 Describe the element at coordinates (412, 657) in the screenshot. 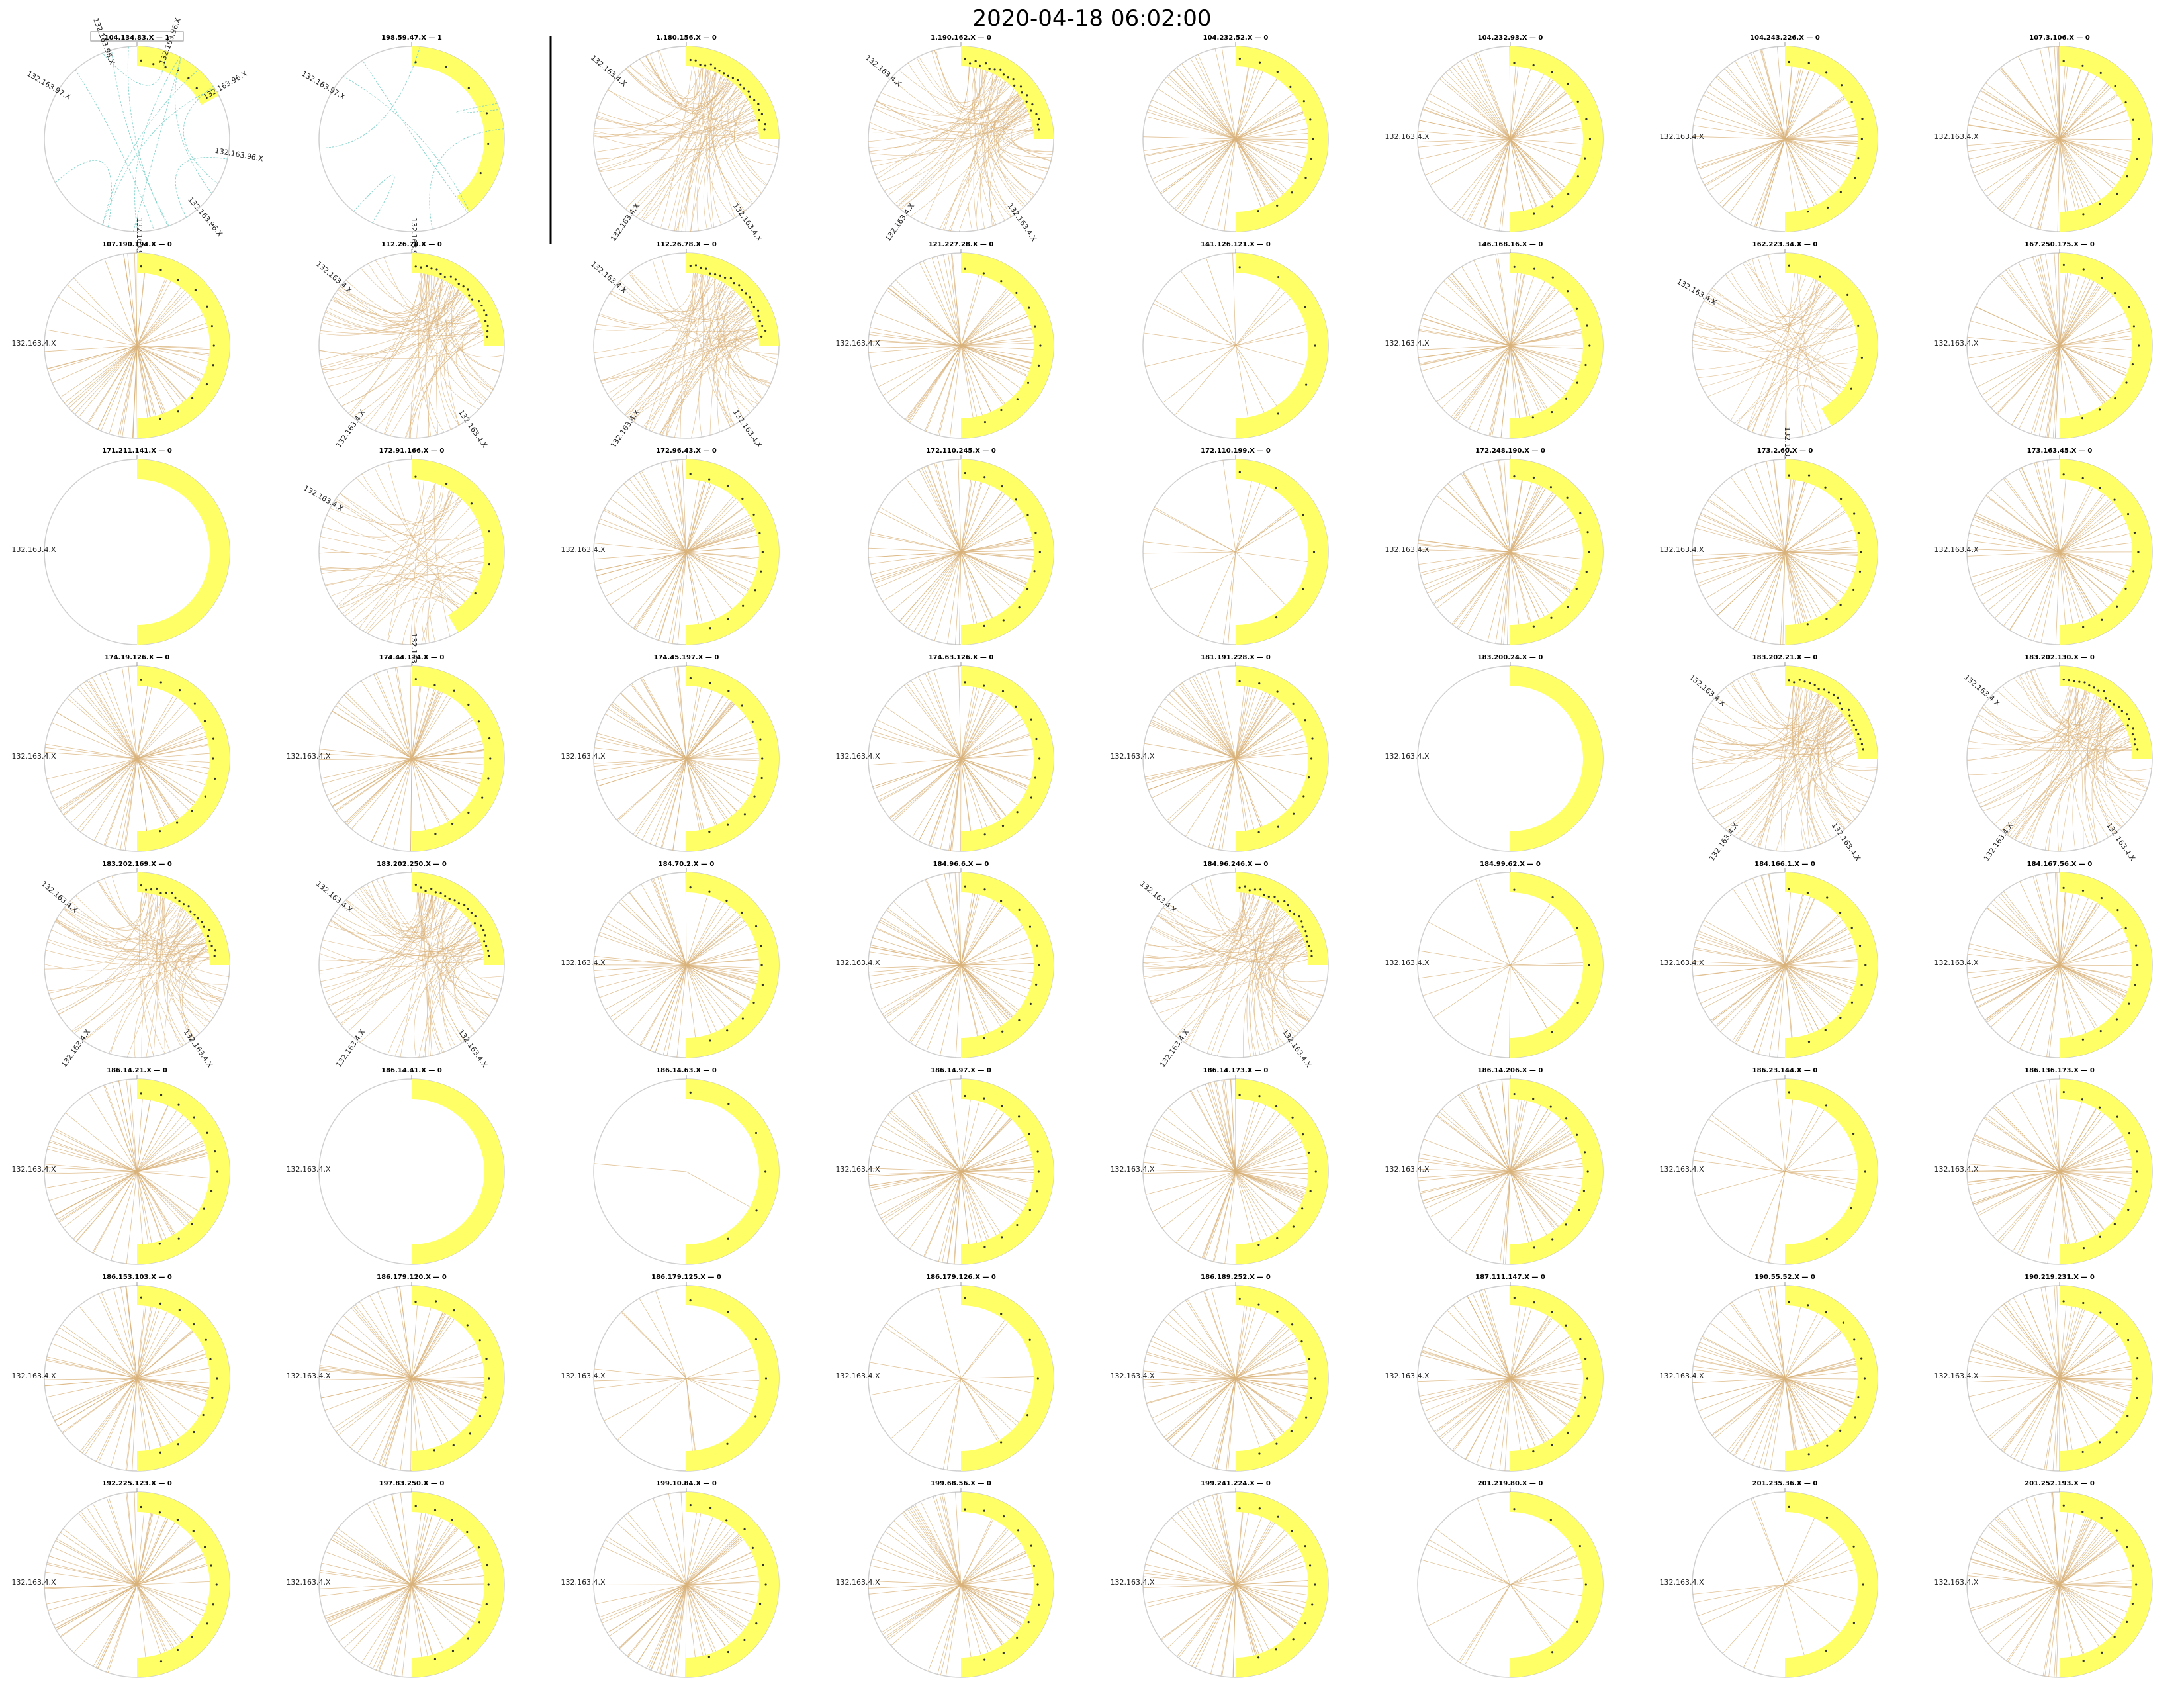

I see `panel-title: 174.44.114.X — 0` at that location.